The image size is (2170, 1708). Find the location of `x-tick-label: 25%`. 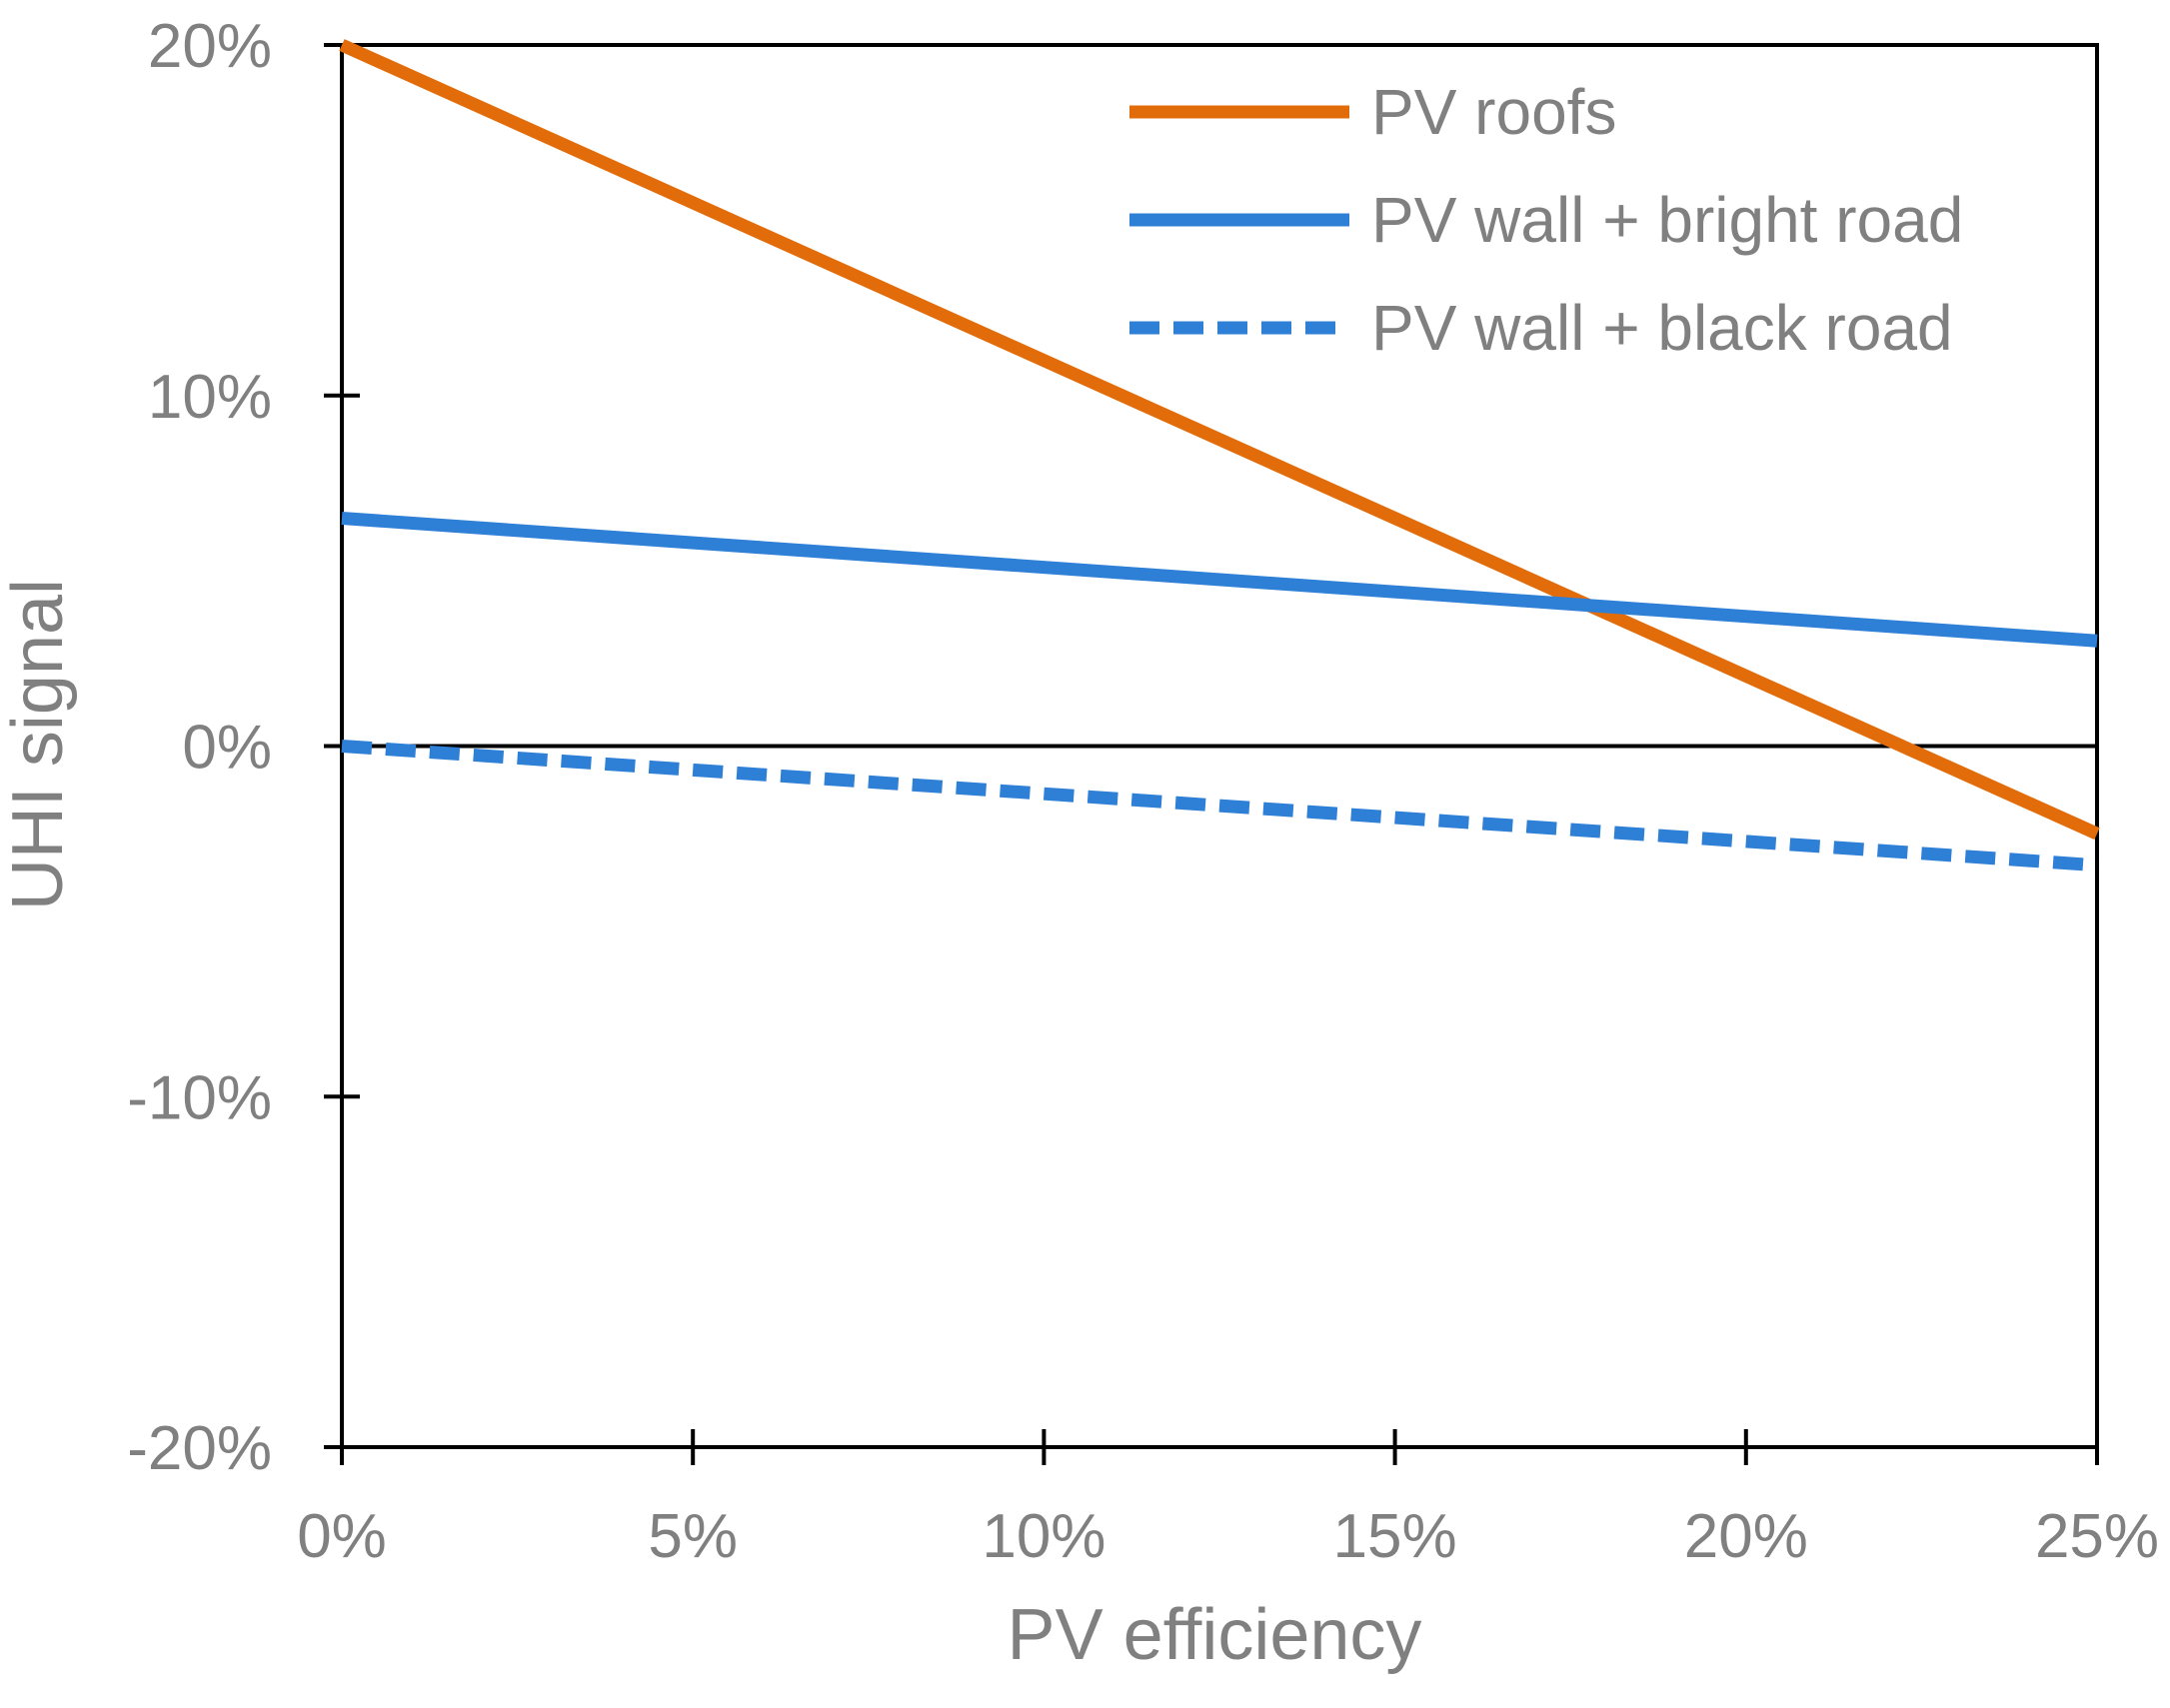

x-tick-label: 25% is located at coordinates (2097, 1536).